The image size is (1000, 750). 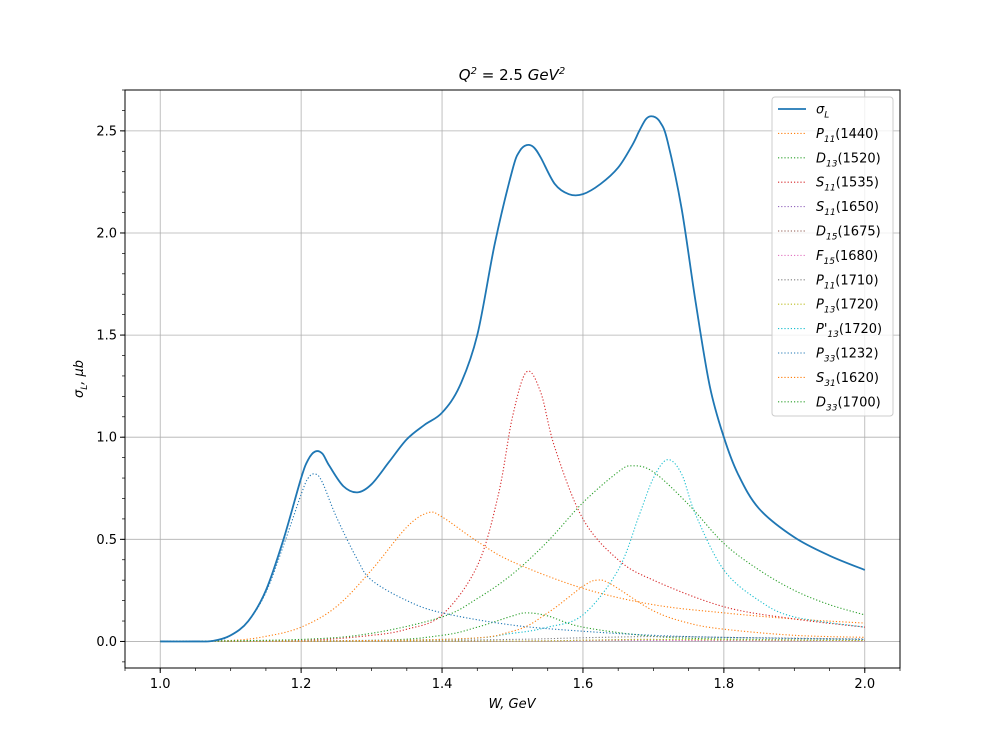 What do you see at coordinates (856, 134) in the screenshot?
I see `legend-mass: (1440)` at bounding box center [856, 134].